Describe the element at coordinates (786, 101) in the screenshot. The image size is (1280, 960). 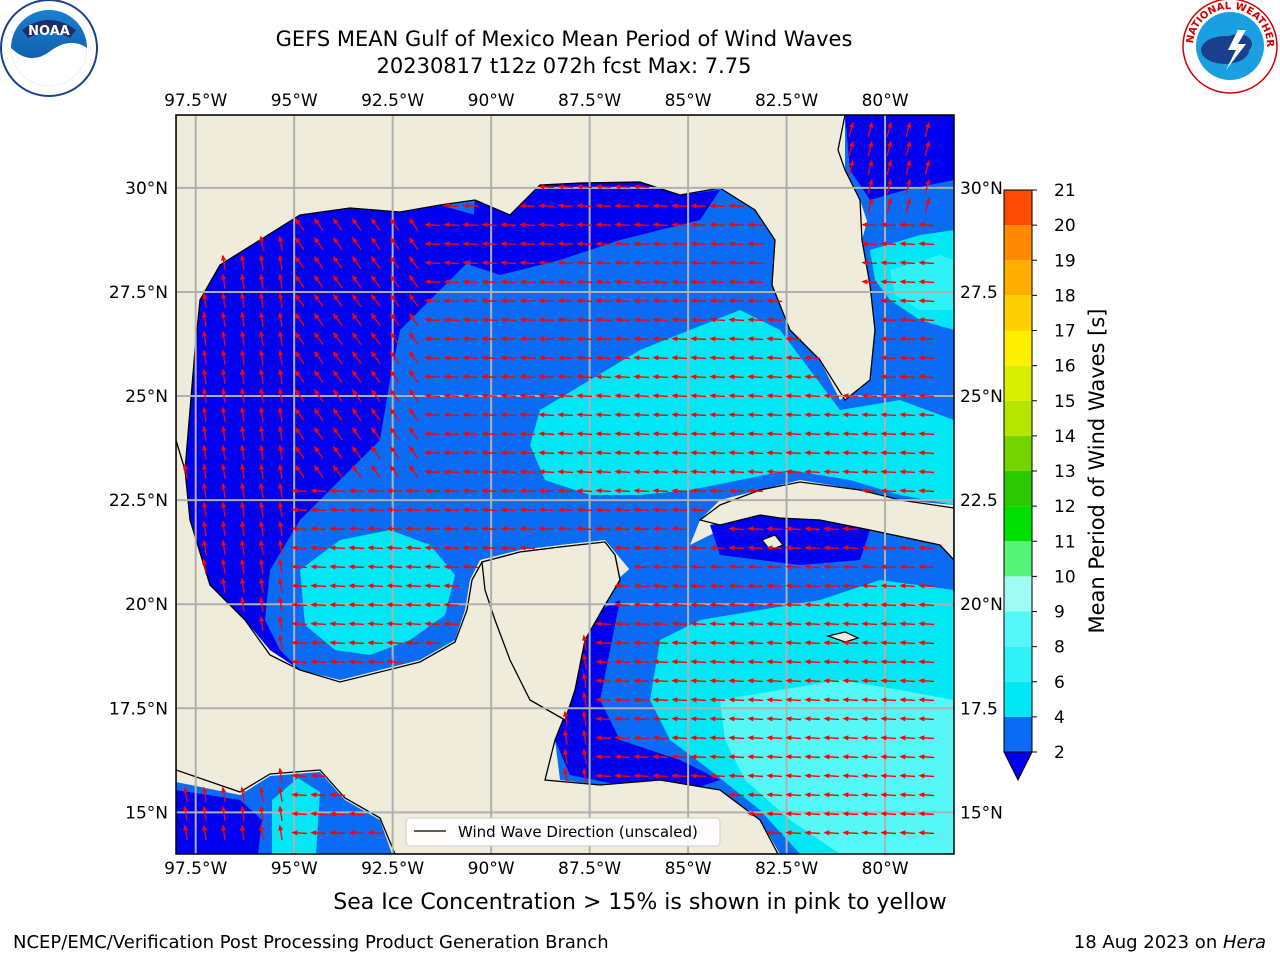
I see `lon-label: 82.5°W` at that location.